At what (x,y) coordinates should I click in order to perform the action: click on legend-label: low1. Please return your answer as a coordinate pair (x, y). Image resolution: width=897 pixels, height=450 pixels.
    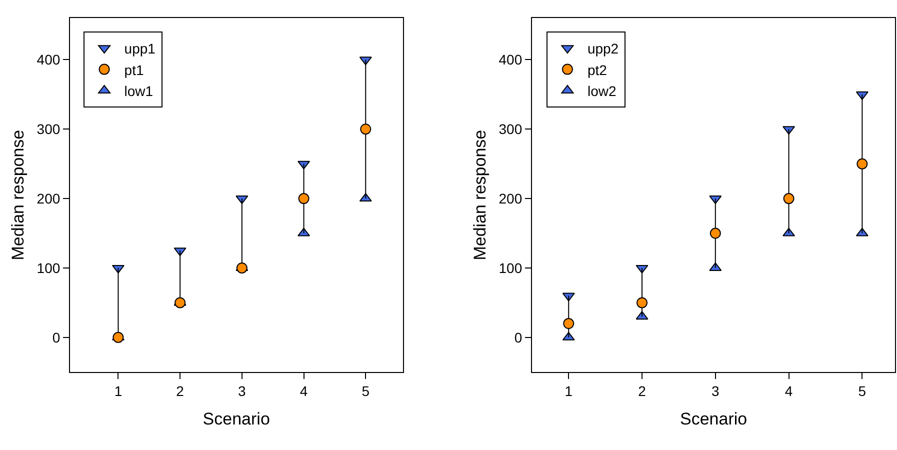
    Looking at the image, I should click on (139, 90).